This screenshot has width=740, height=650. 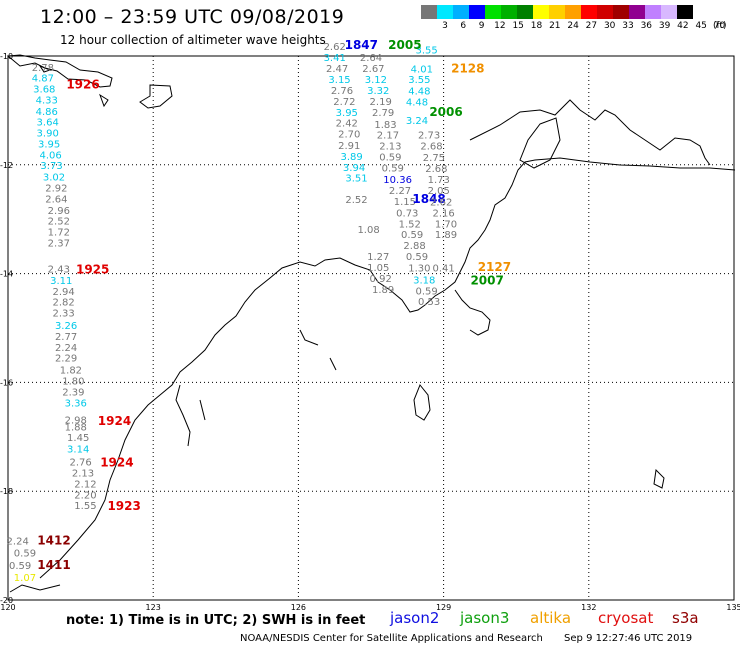 What do you see at coordinates (6, 165) in the screenshot?
I see `lat-label: -12` at bounding box center [6, 165].